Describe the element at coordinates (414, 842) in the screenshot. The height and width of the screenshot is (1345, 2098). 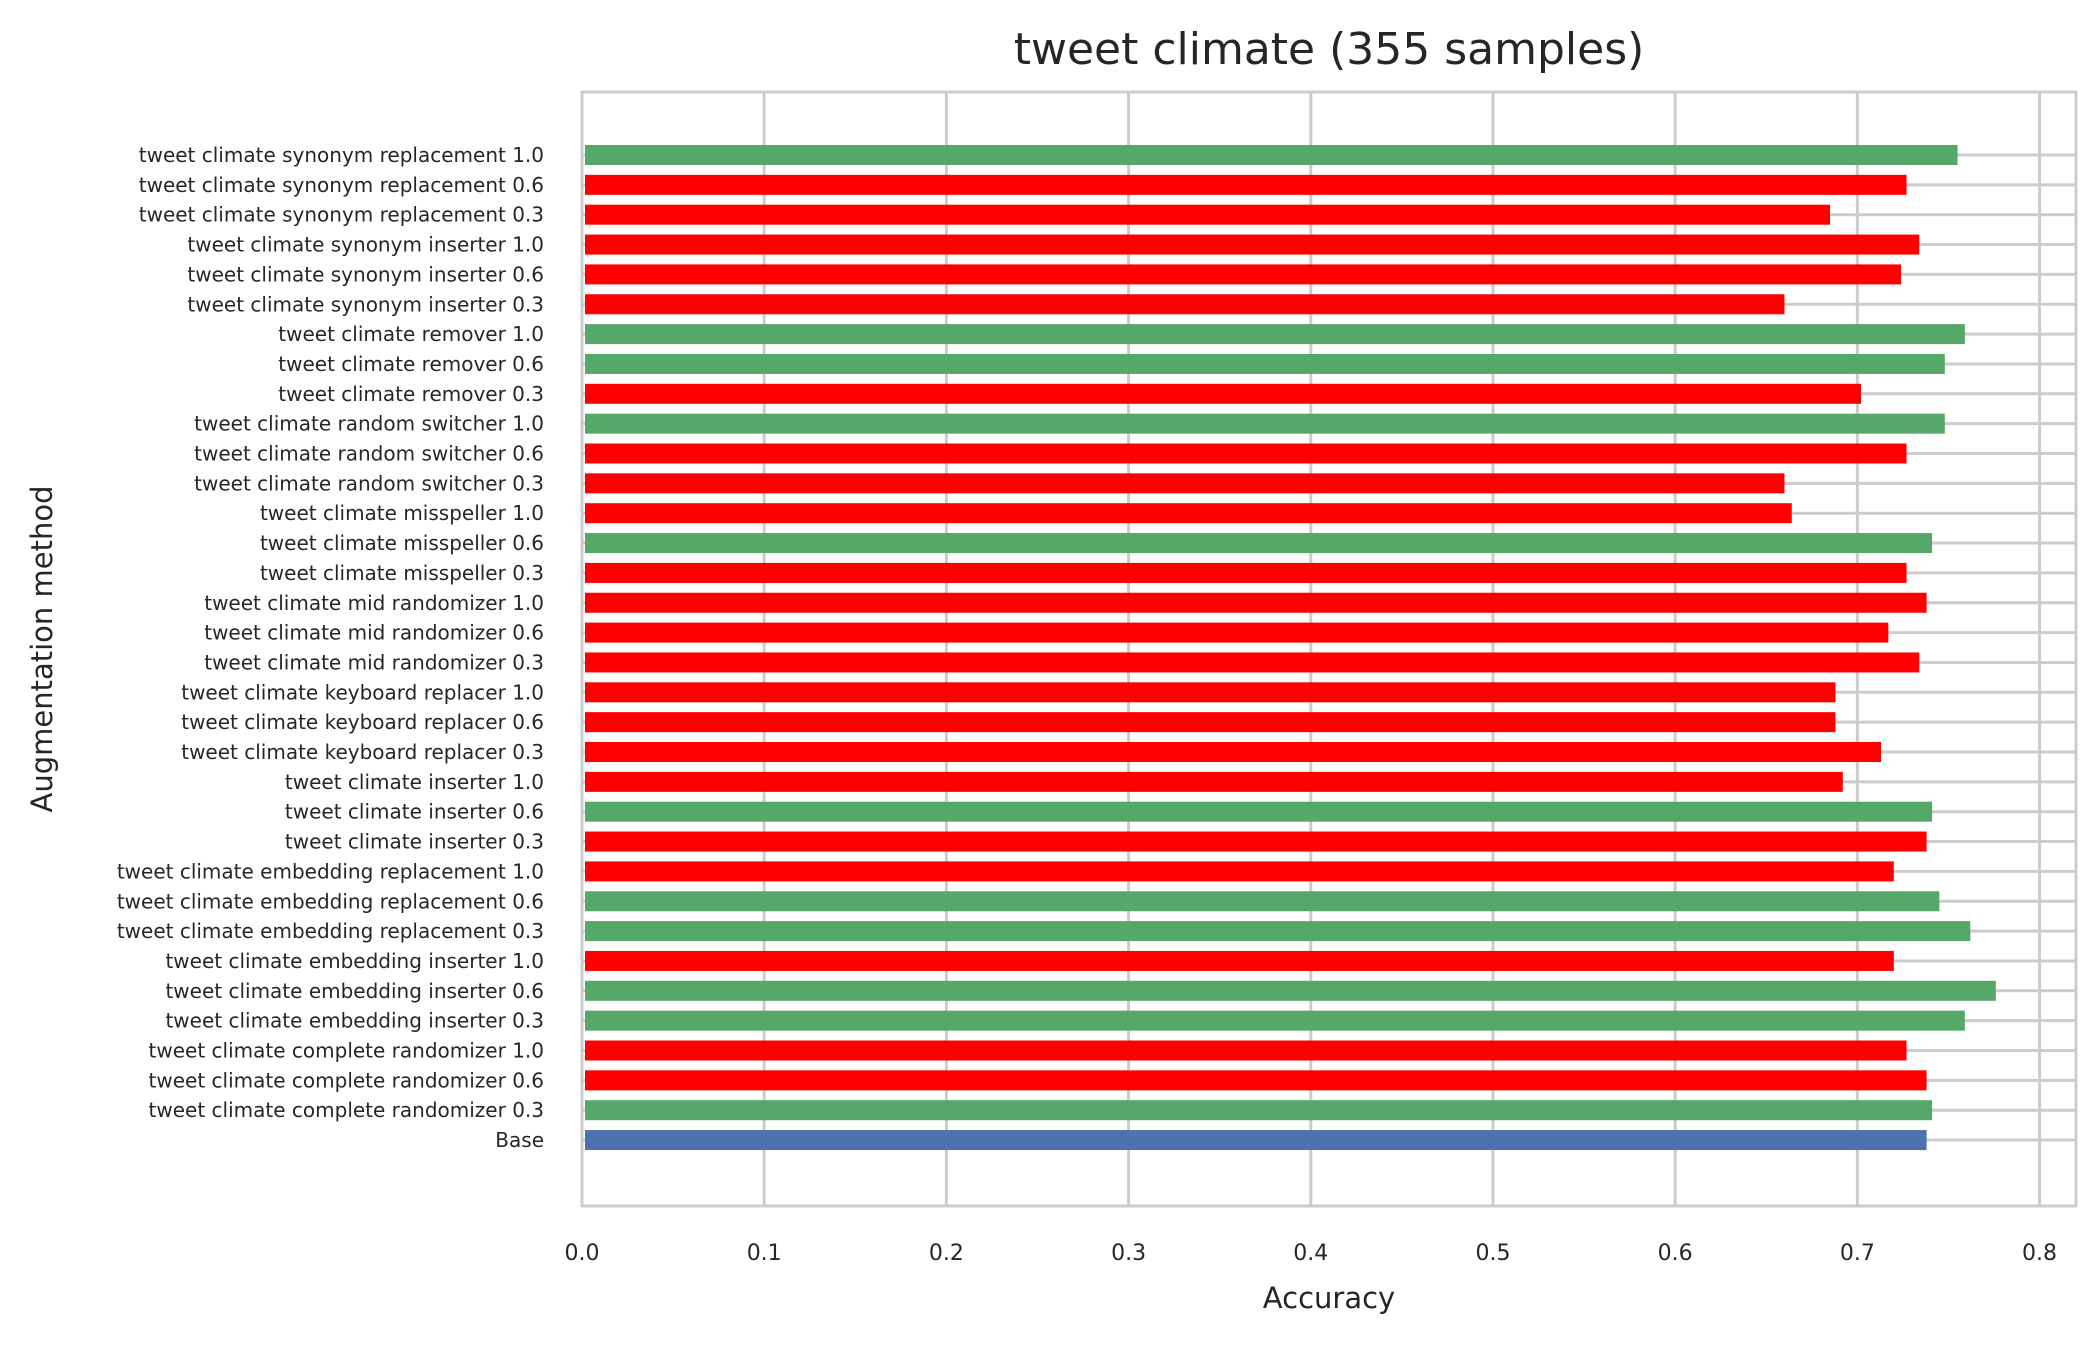
I see `y-tick-label: tweet climate inserter 0.3` at that location.